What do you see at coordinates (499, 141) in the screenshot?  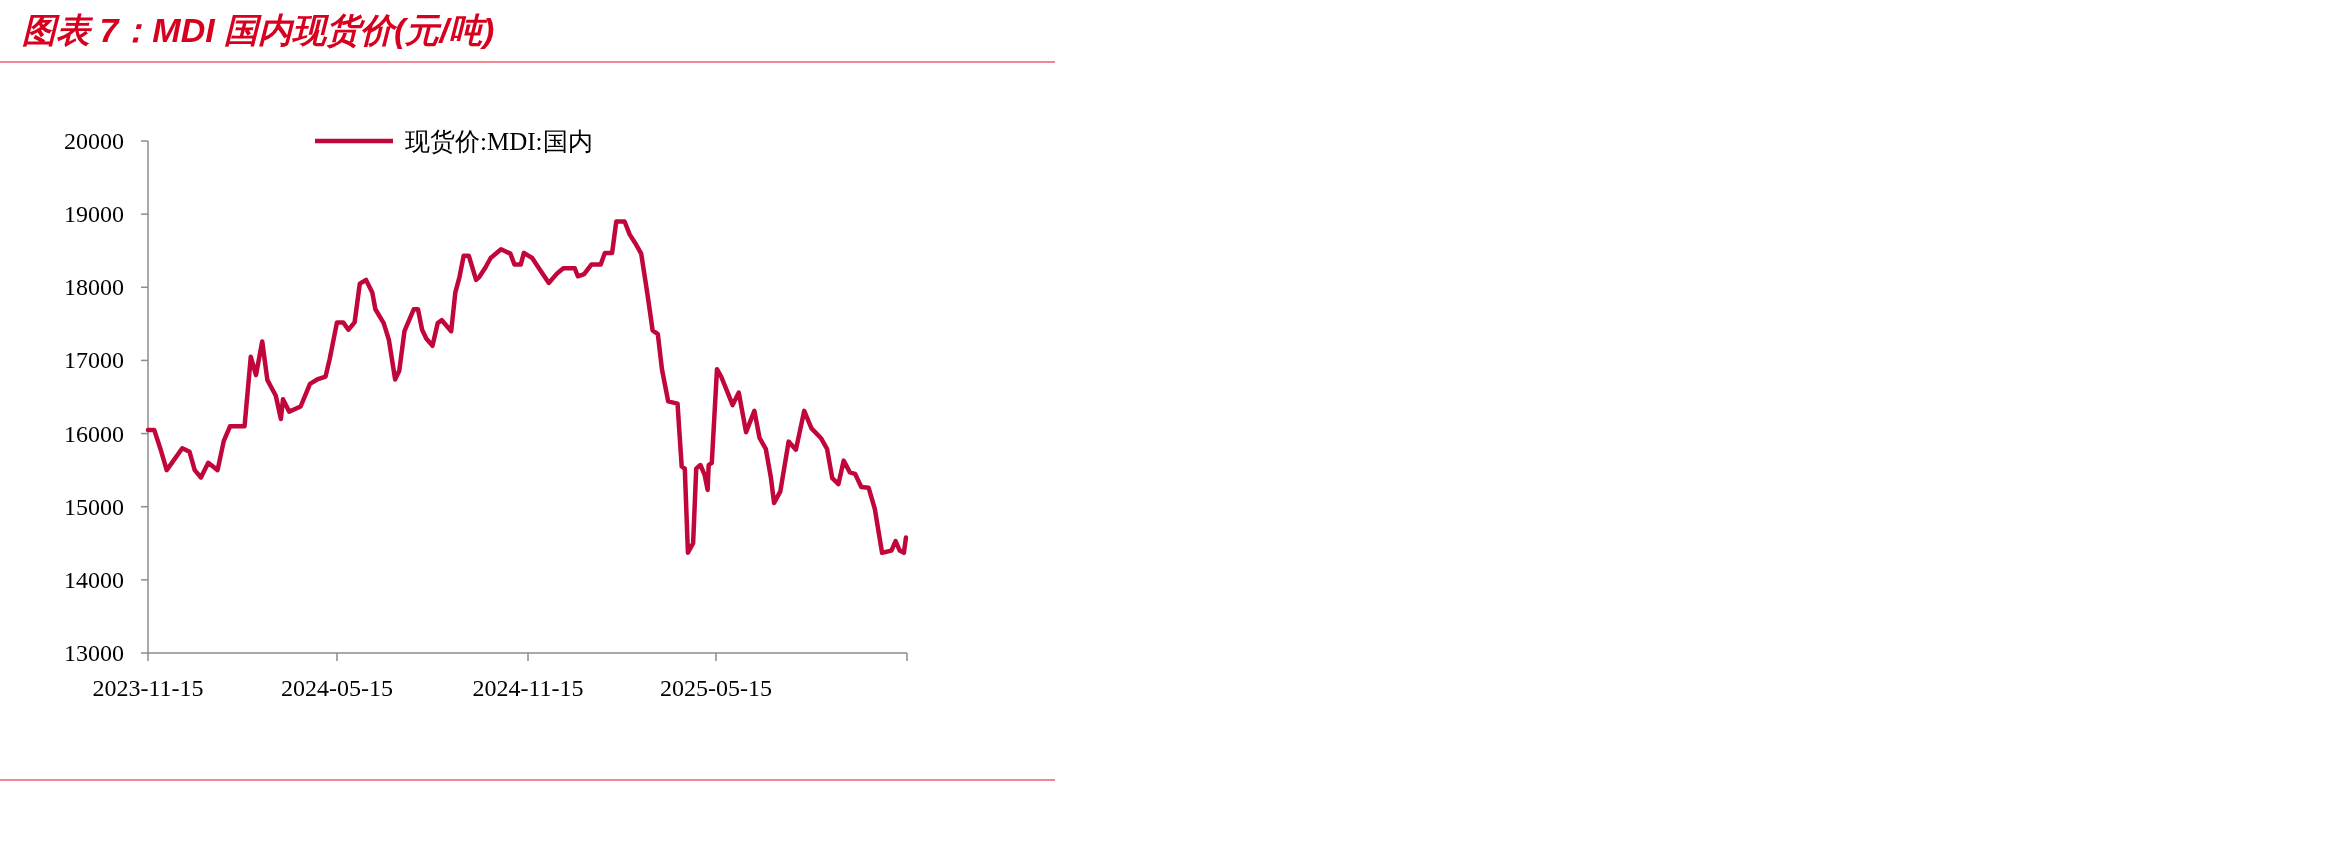 I see `legend-label: 现货价:MDI:国内` at bounding box center [499, 141].